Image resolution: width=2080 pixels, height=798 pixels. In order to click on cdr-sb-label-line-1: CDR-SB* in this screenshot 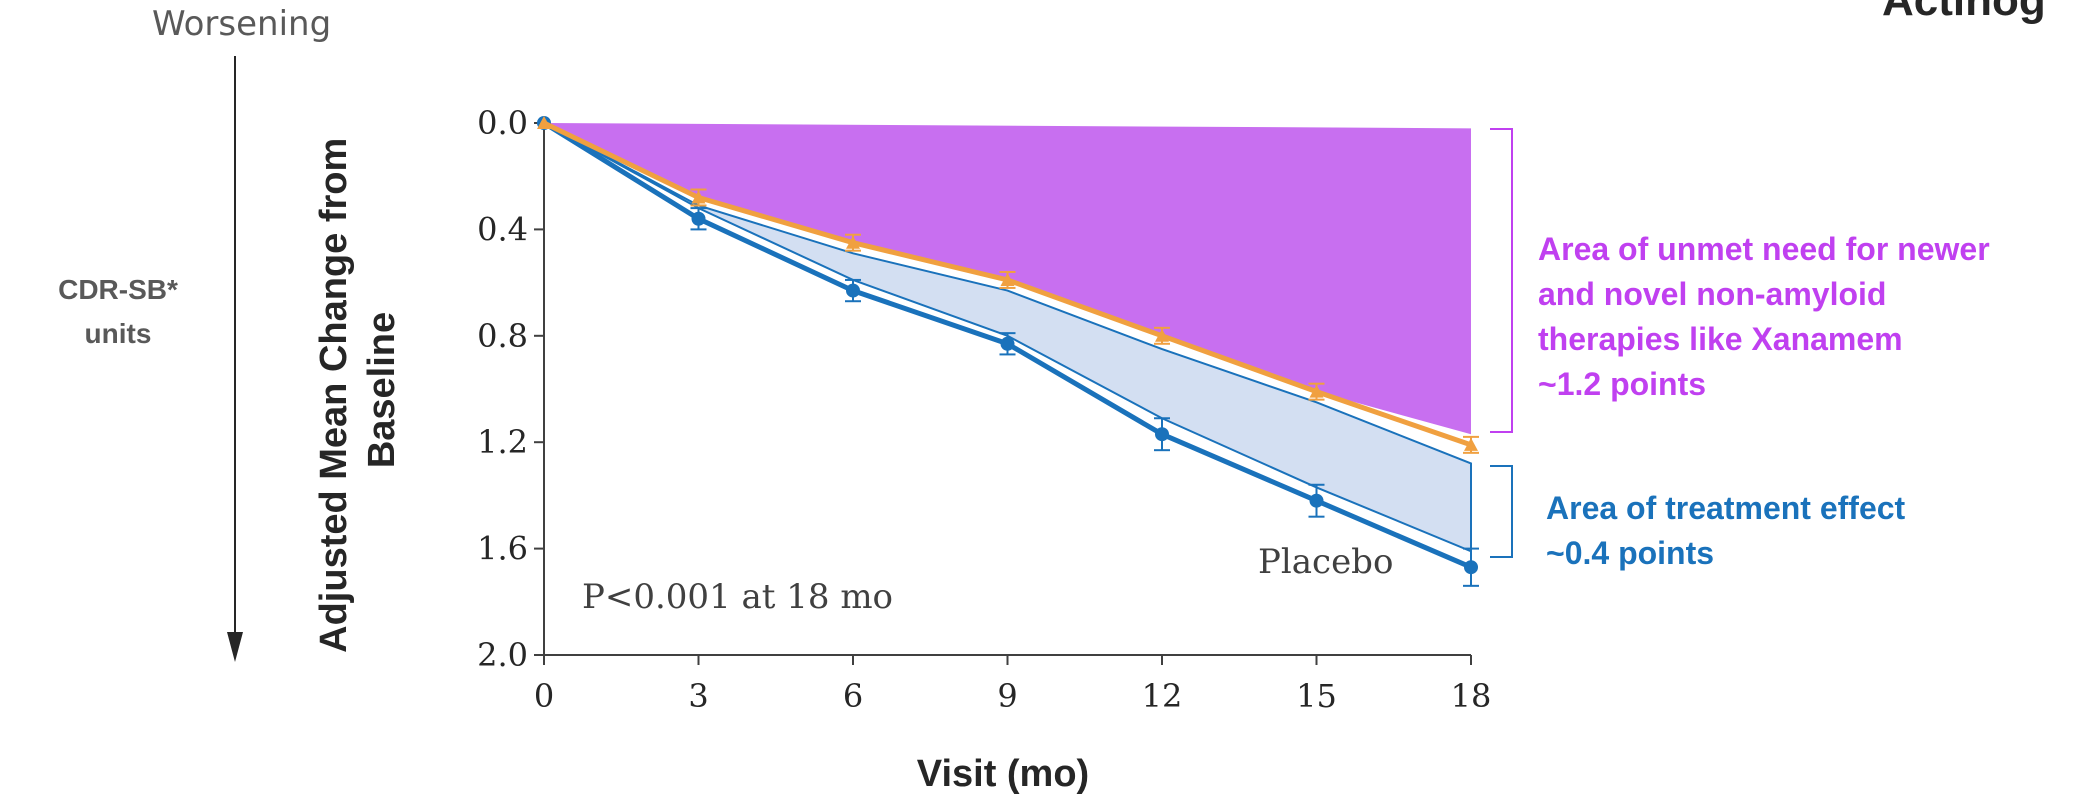, I will do `click(118, 289)`.